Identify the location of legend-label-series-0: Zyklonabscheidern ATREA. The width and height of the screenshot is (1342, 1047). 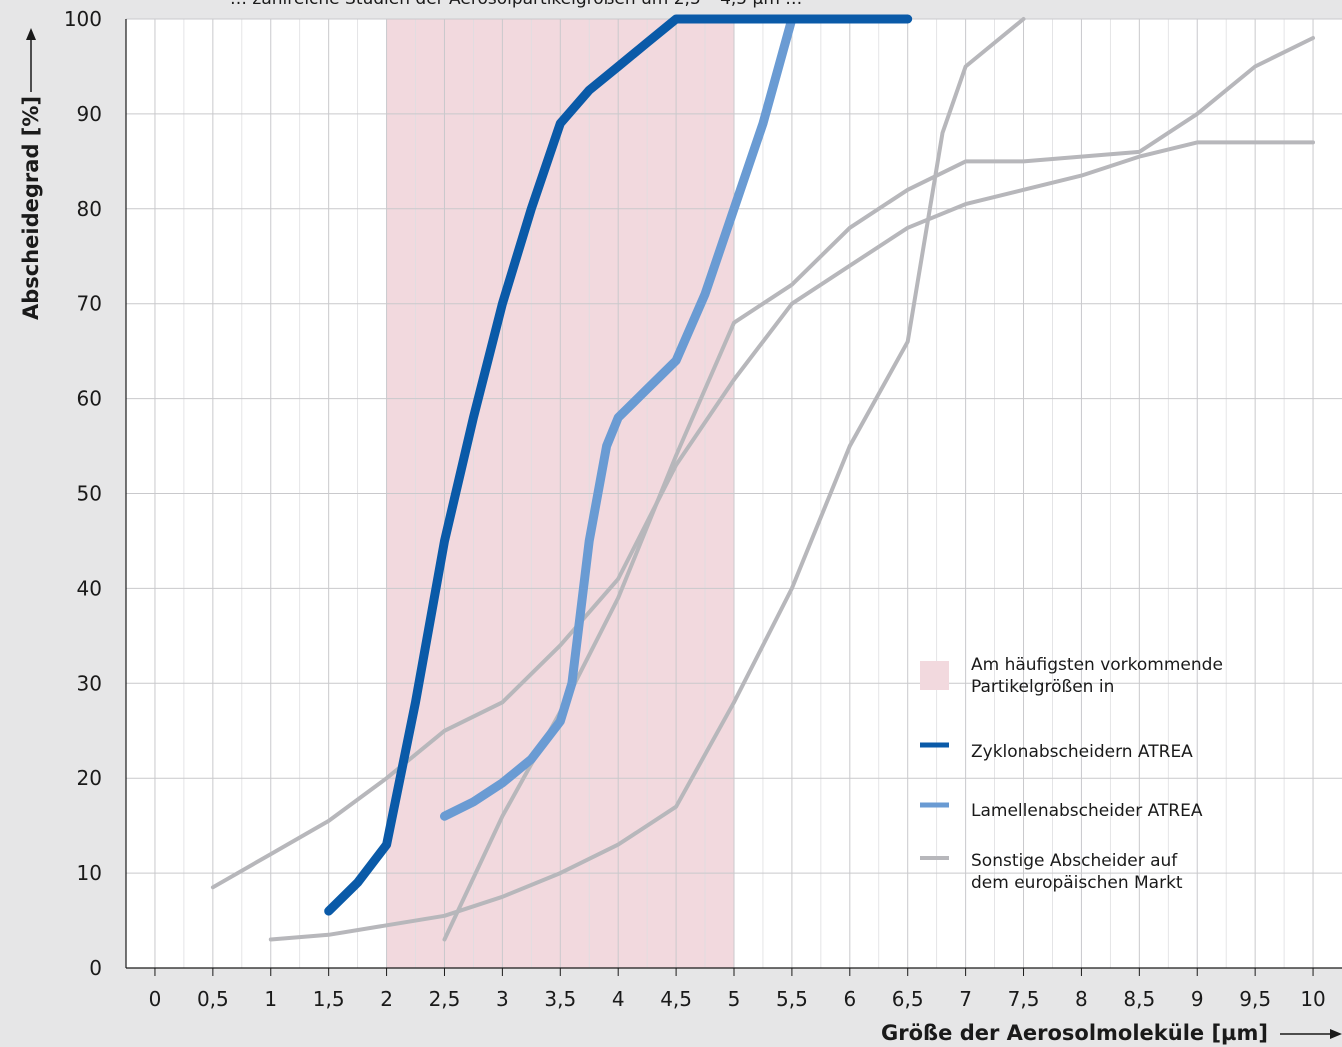
(1082, 752).